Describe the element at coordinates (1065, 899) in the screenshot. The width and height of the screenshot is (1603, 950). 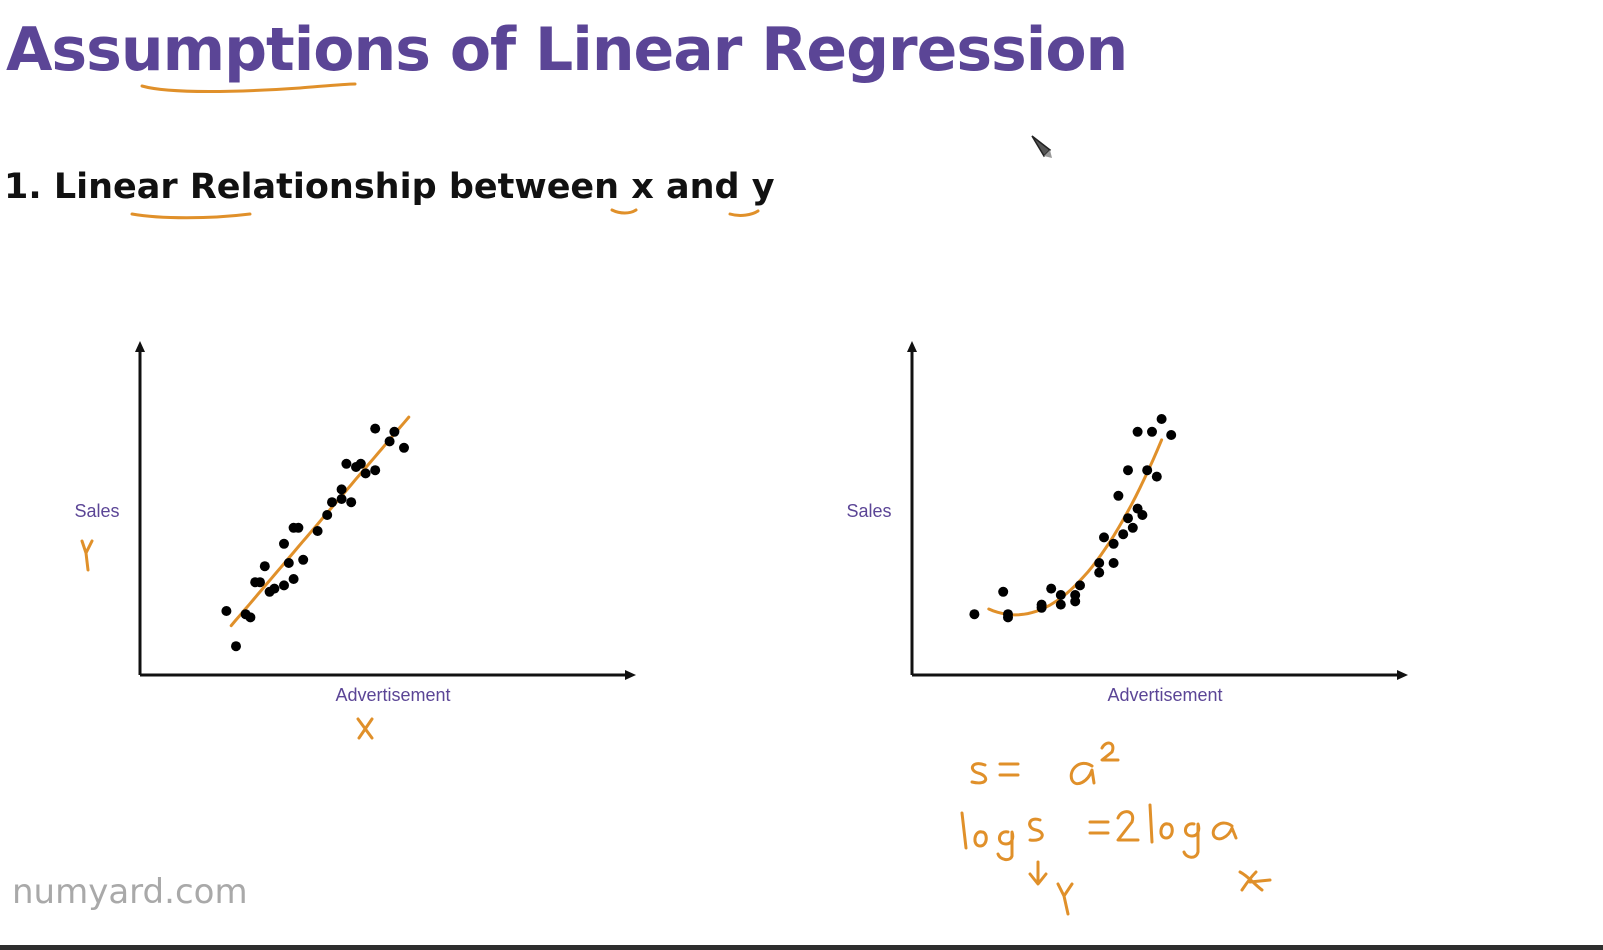
I see `eq2-y` at that location.